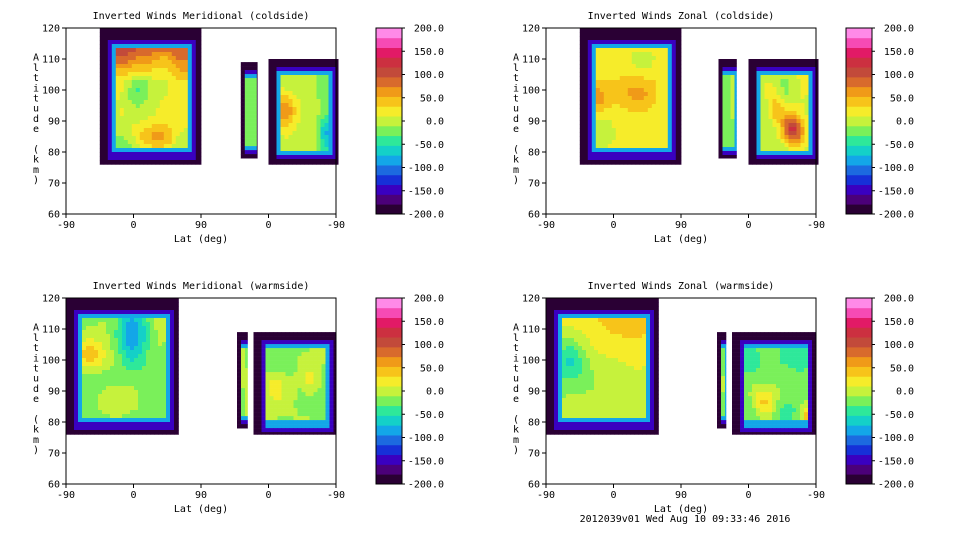  What do you see at coordinates (516, 109) in the screenshot?
I see `svg-text: u` at bounding box center [516, 109].